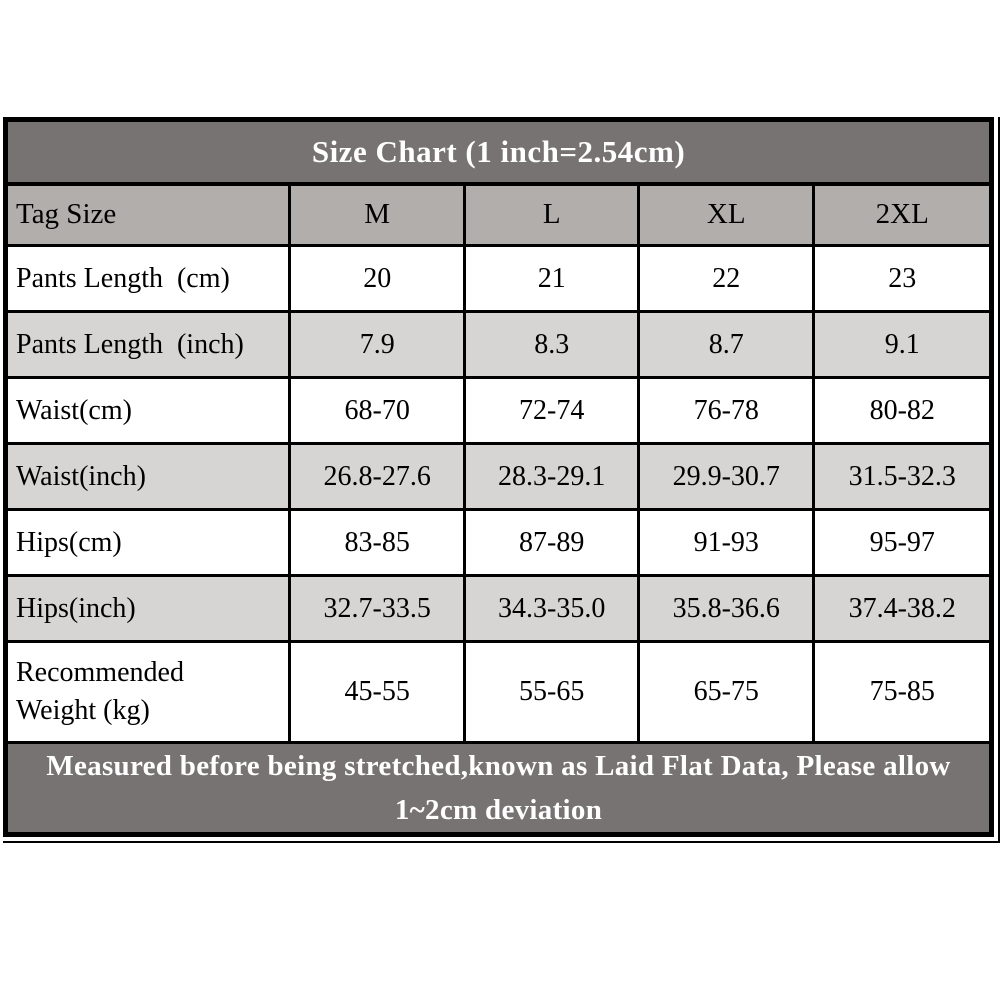 This screenshot has height=1001, width=1001. I want to click on table-row-hips-cm: Hips(cm) 83-85 87-89 91-93 95-97, so click(498, 542).